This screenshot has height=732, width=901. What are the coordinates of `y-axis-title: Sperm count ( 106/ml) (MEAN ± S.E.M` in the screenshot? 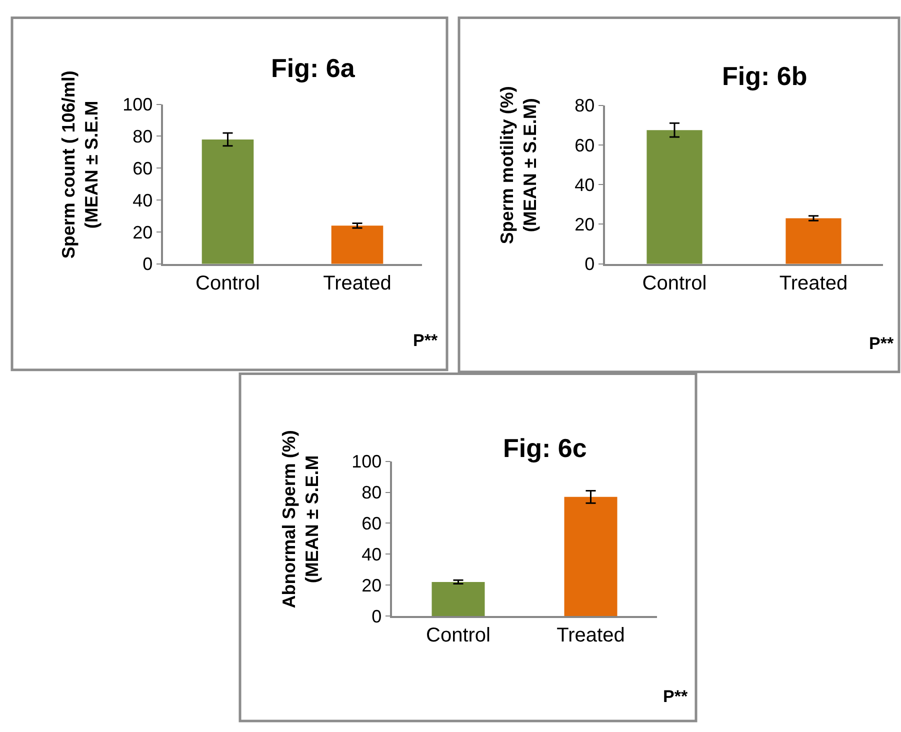 It's located at (80, 164).